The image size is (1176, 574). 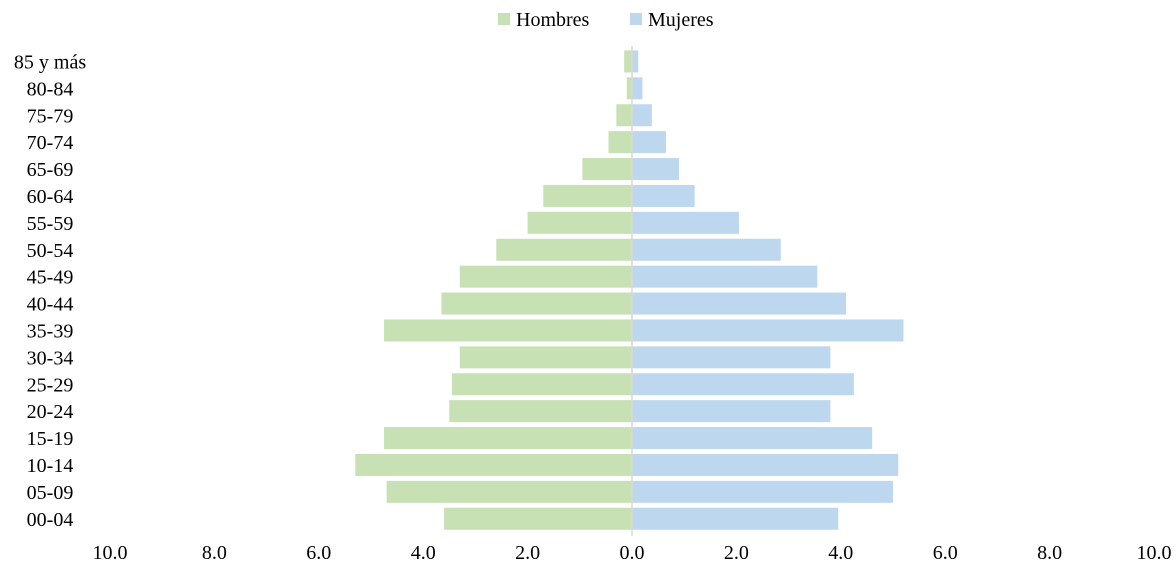 I want to click on bar-hombres-85-y-más, so click(x=628, y=61).